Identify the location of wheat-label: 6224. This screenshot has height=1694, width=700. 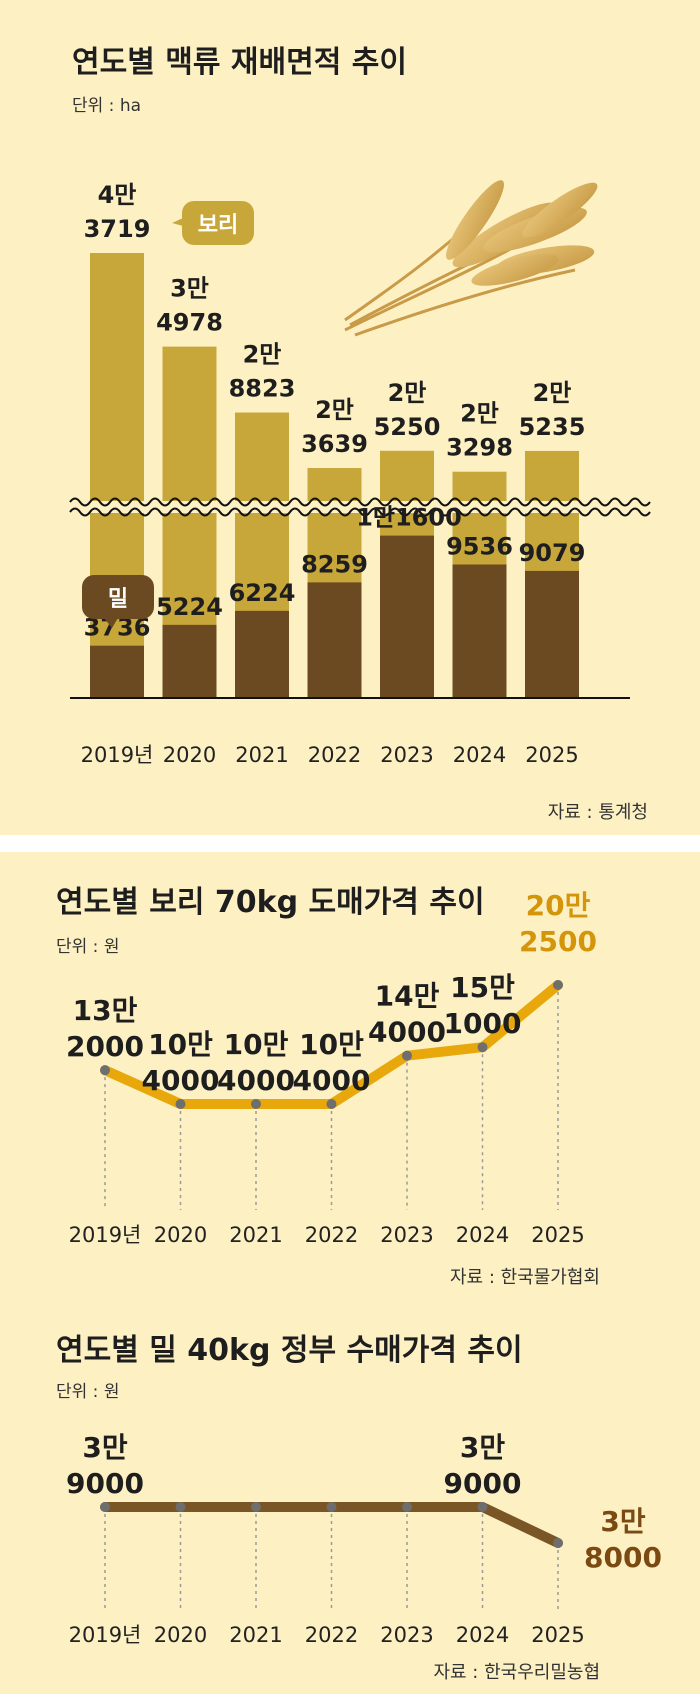
(262, 593).